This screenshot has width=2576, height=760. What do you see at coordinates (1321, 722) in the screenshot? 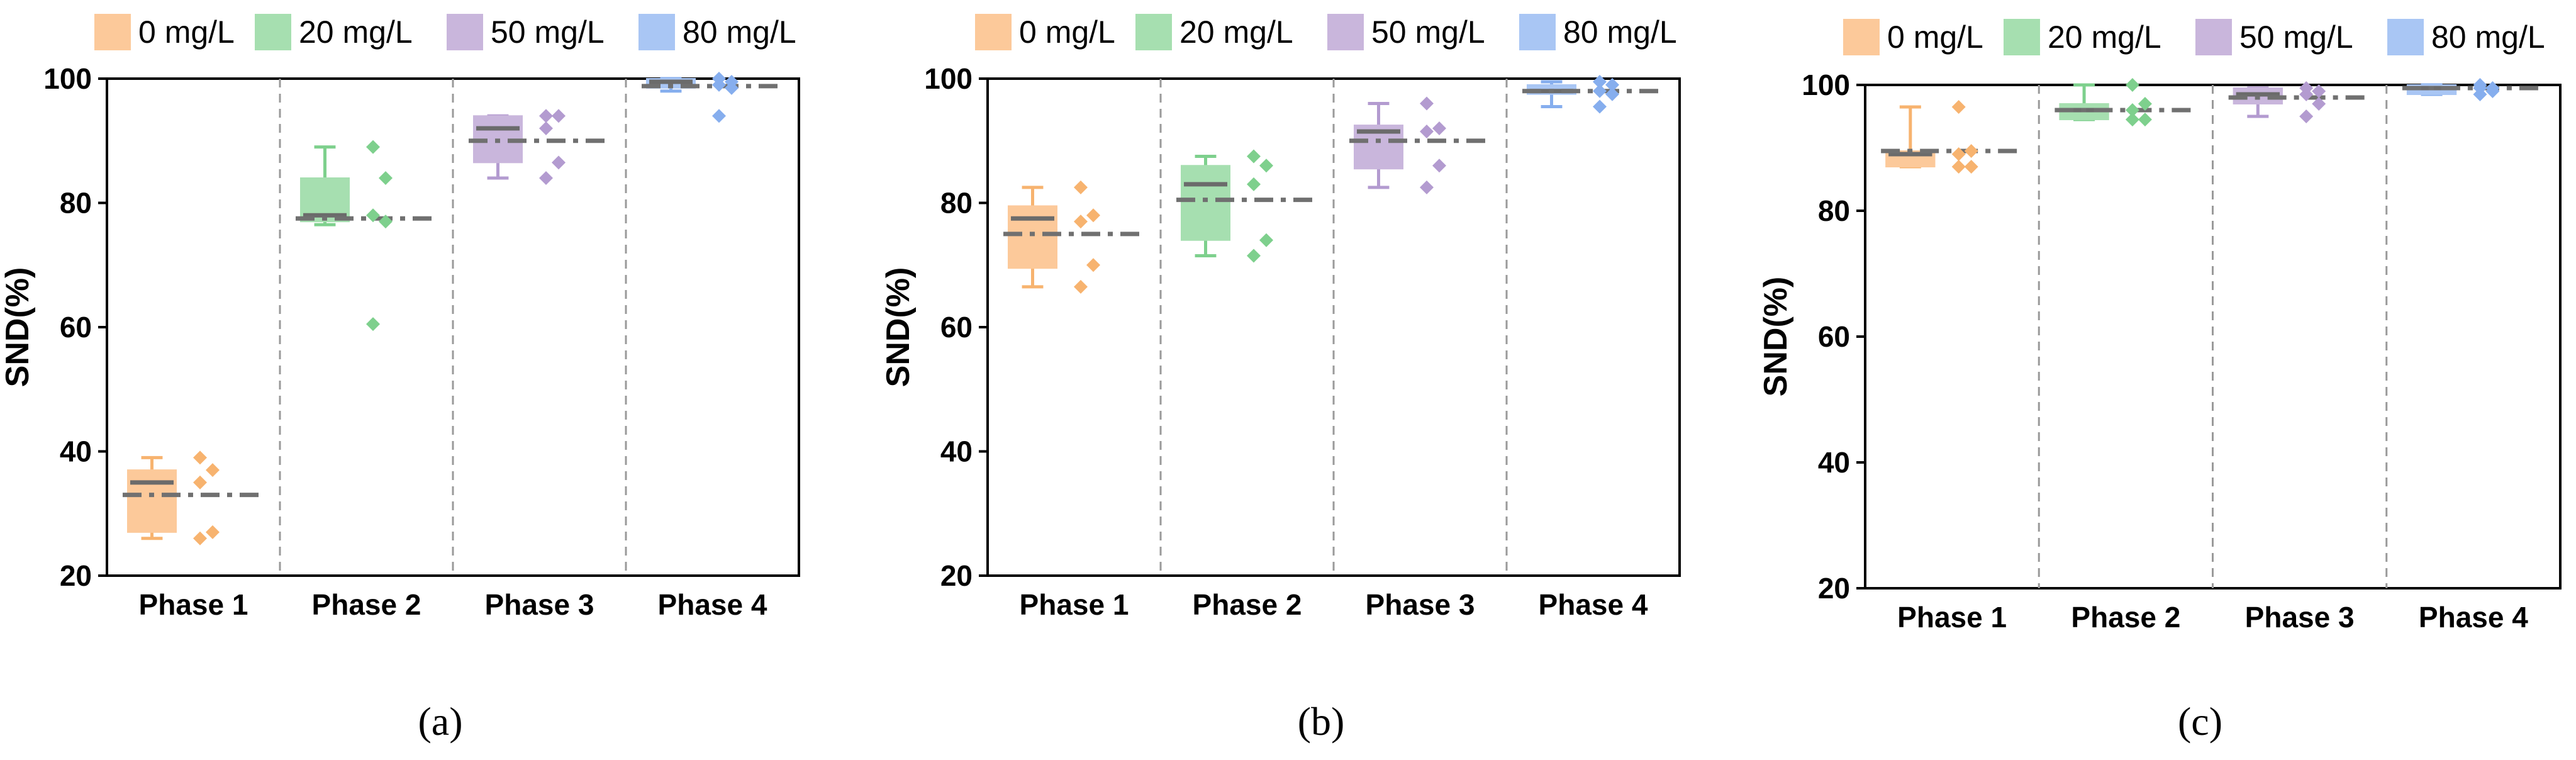
I see `panel-caption: (b)` at bounding box center [1321, 722].